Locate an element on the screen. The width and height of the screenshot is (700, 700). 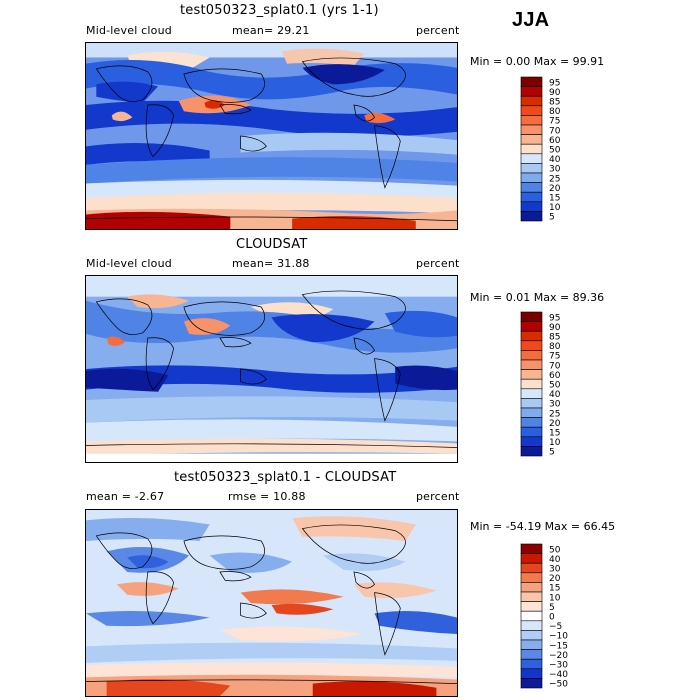
panel3-colorbar-label: 30 is located at coordinates (555, 570).